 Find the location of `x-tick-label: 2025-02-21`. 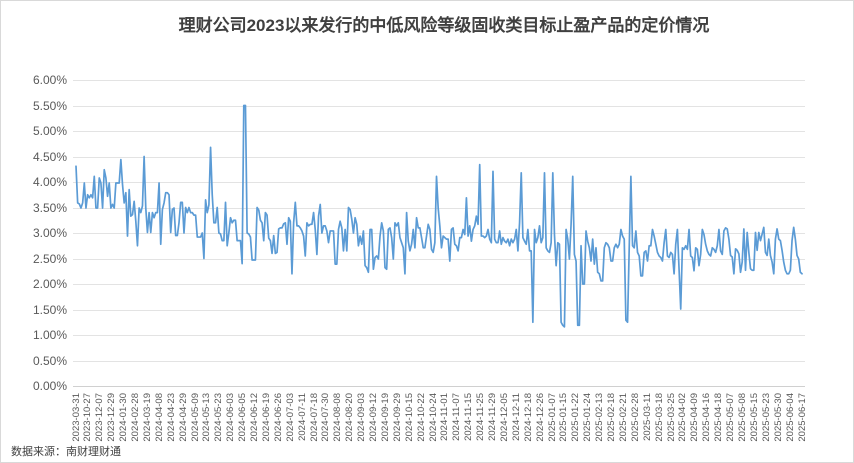

x-tick-label: 2025-02-21 is located at coordinates (623, 417).